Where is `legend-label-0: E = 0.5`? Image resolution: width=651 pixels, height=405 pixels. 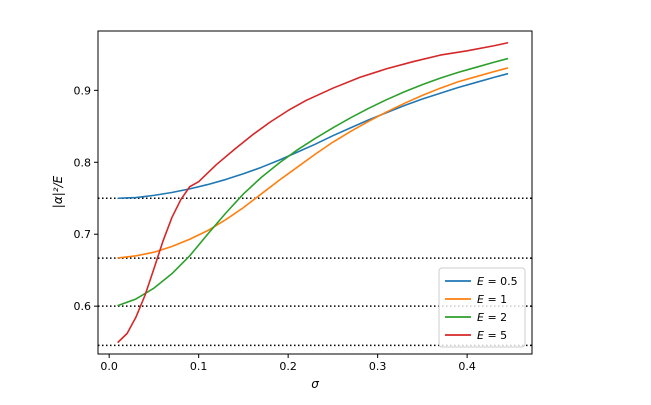 legend-label-0: E = 0.5 is located at coordinates (497, 281).